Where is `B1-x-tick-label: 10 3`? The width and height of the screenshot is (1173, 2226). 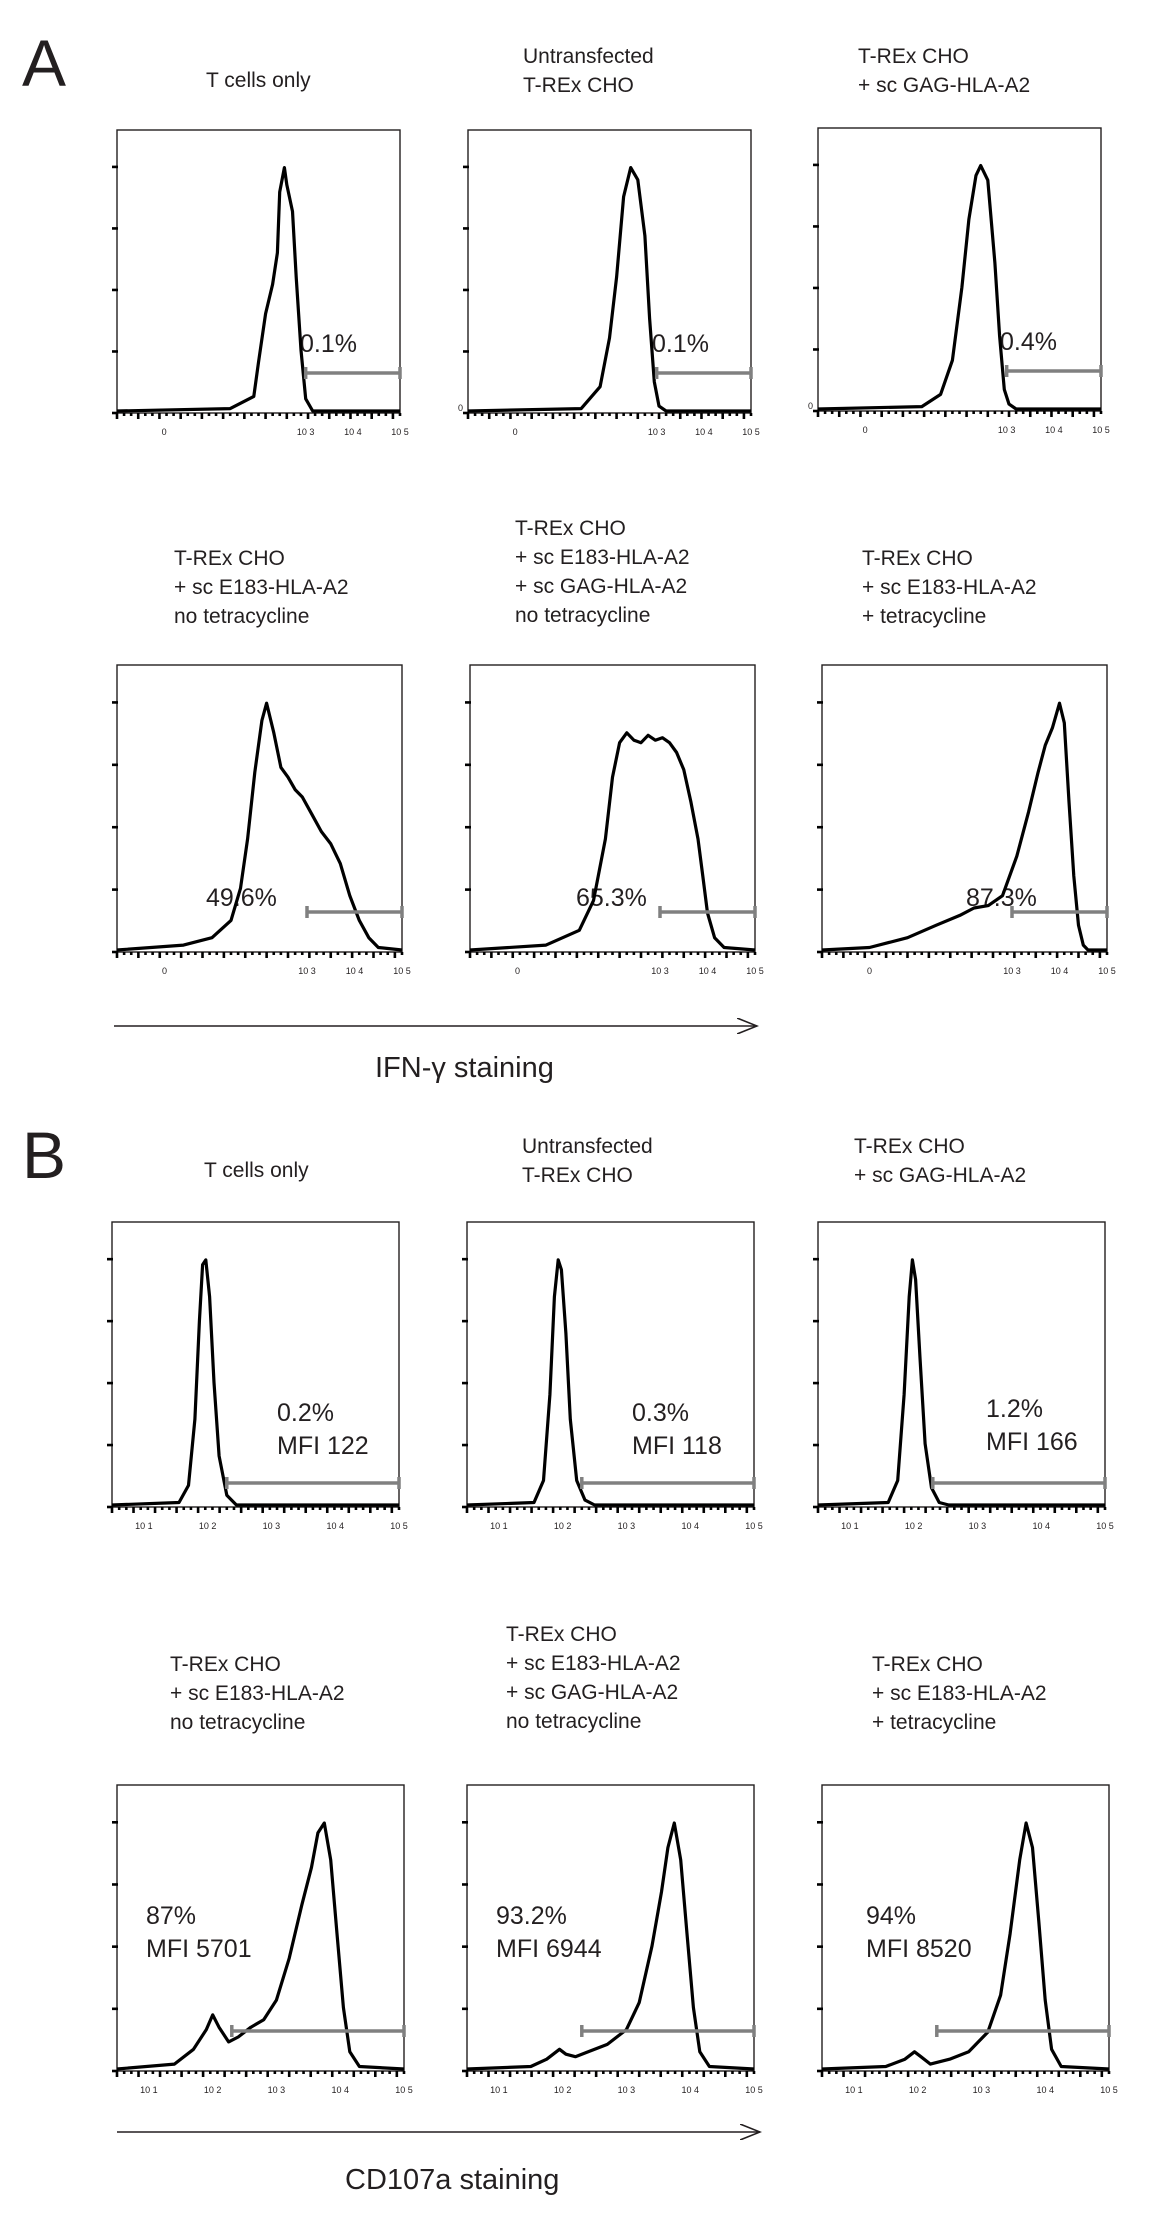
B1-x-tick-label: 10 3 is located at coordinates (272, 1526).